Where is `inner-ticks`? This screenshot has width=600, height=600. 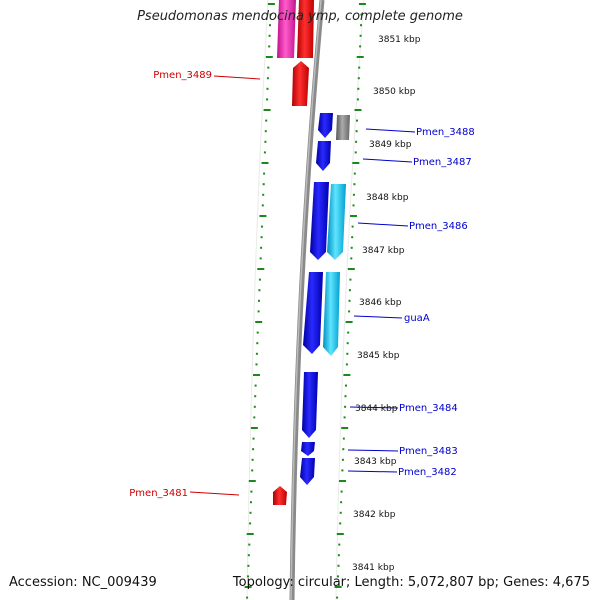
inner-ticks is located at coordinates (259, 301).